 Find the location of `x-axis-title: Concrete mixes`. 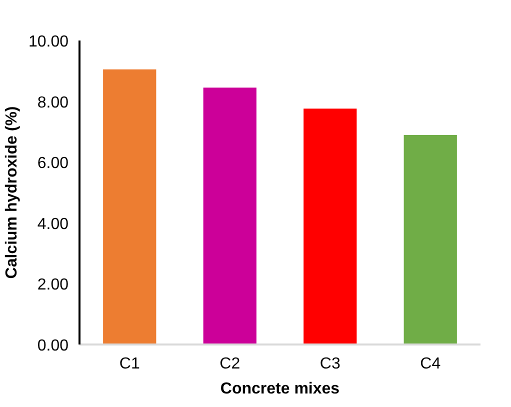

x-axis-title: Concrete mixes is located at coordinates (280, 389).